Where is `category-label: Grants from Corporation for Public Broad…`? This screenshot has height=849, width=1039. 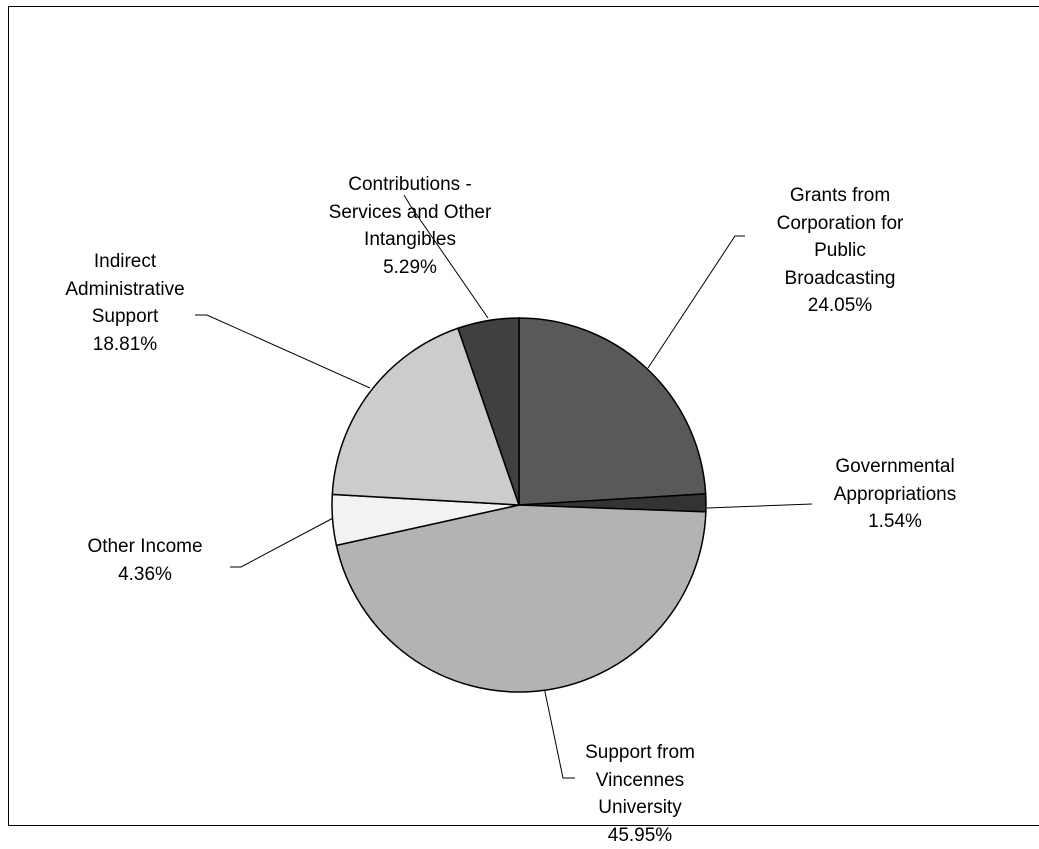
category-label: Grants from Corporation for Public Broad… is located at coordinates (840, 237).